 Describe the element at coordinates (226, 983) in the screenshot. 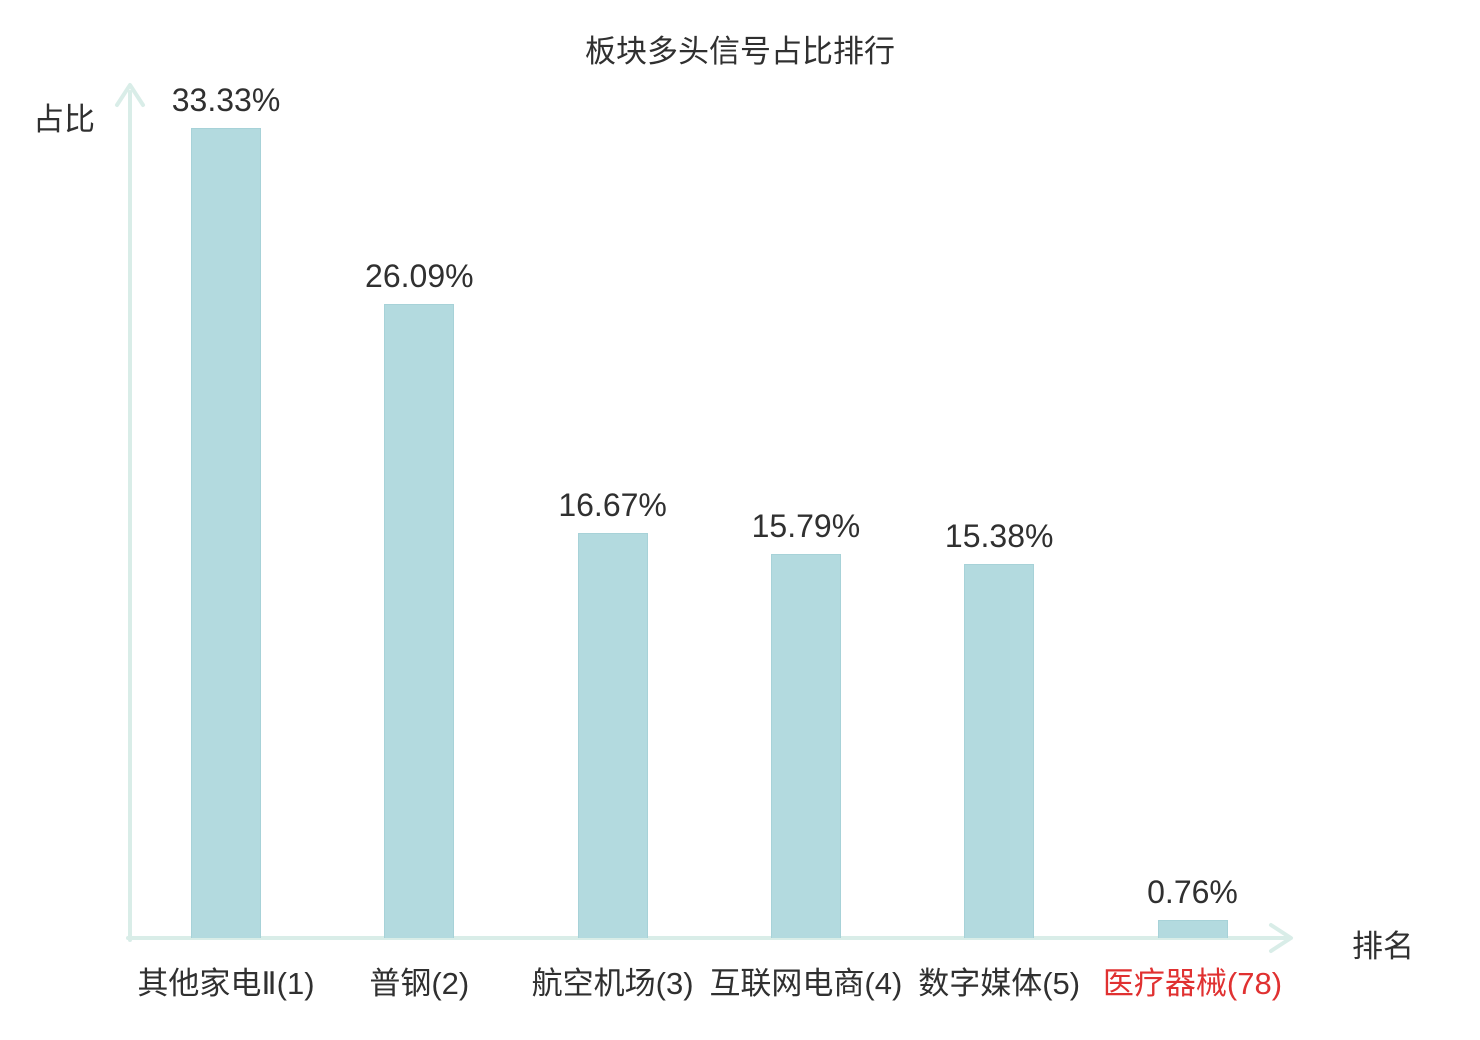

I see `bar-category-label: 其他家电Ⅱ(1)` at that location.